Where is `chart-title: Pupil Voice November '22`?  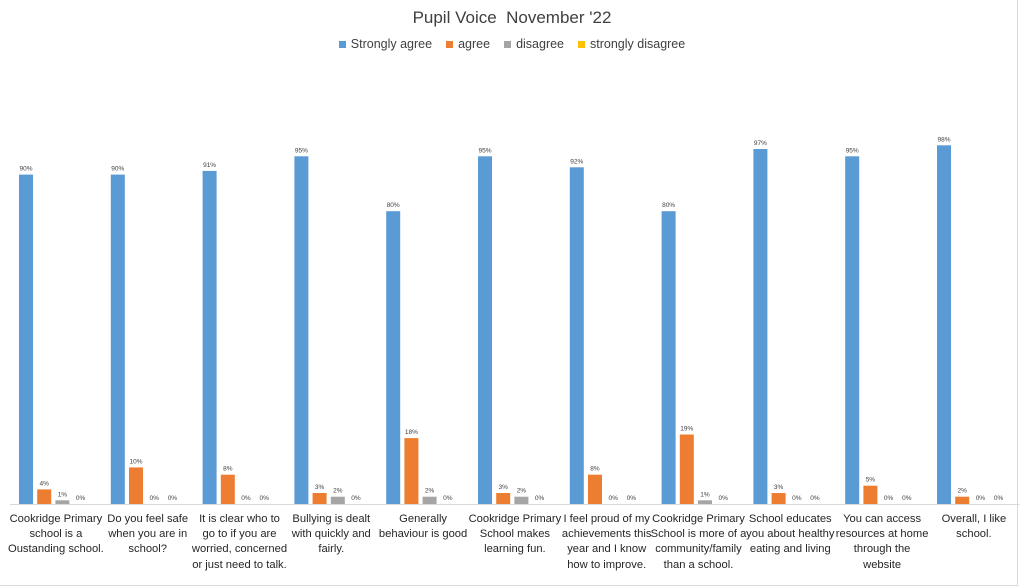 chart-title: Pupil Voice November '22 is located at coordinates (512, 17).